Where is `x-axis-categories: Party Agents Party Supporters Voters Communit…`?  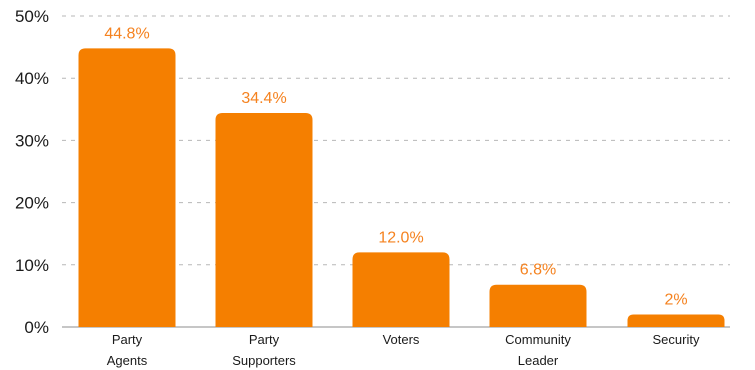 x-axis-categories: Party Agents Party Supporters Voters Communit… is located at coordinates (403, 350).